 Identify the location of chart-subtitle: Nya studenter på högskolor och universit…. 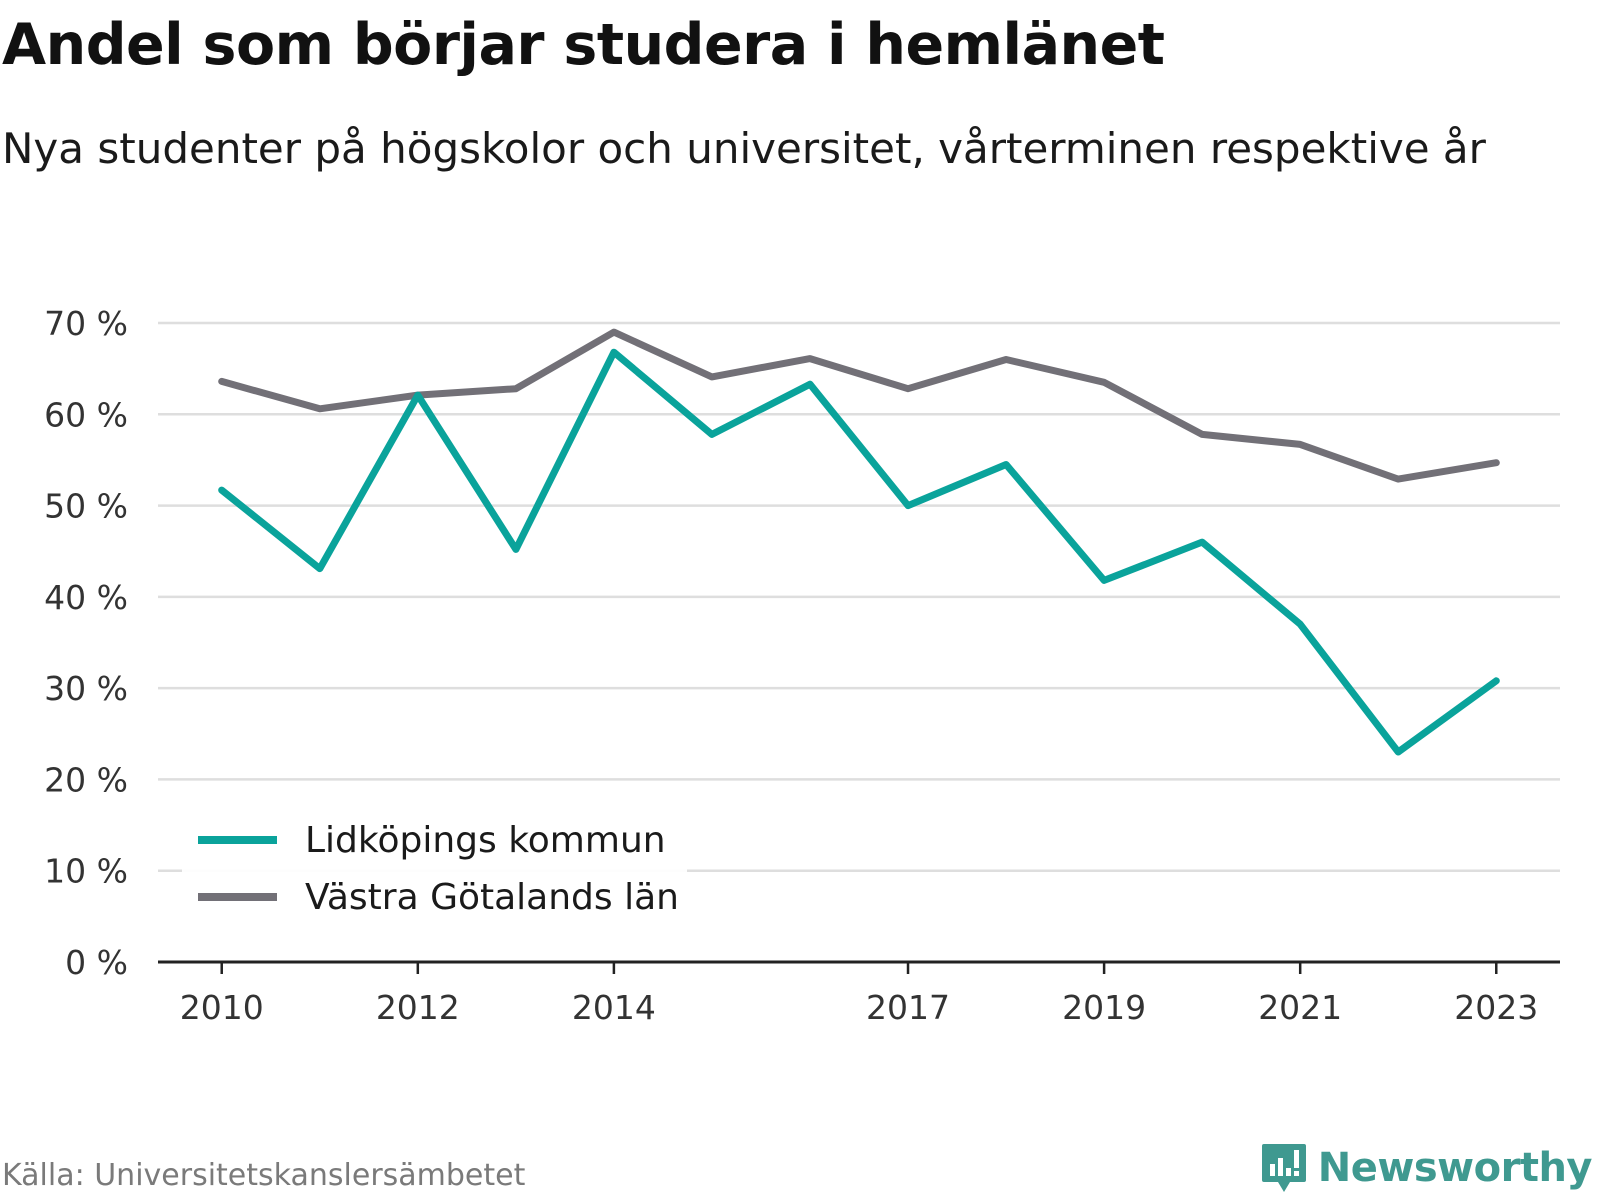
(744, 148).